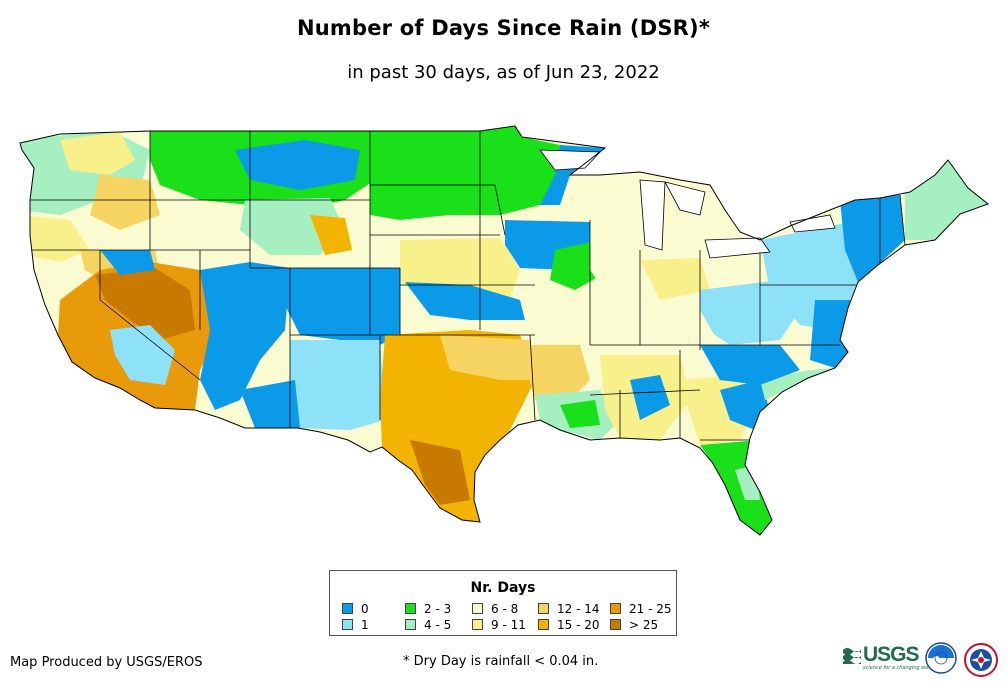  Describe the element at coordinates (355, 609) in the screenshot. I see `legend-item: 0` at that location.